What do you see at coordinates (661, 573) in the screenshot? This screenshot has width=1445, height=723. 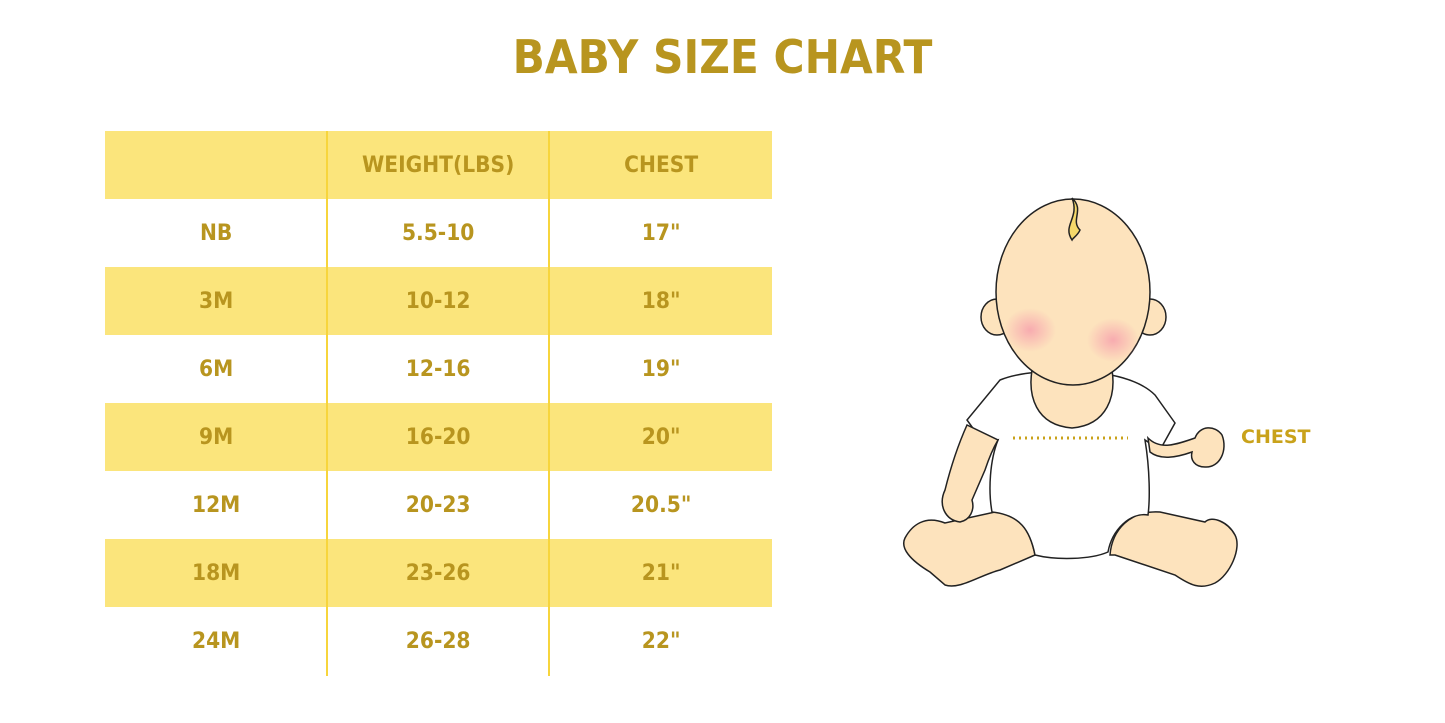 I see `chest-cell: 21"` at bounding box center [661, 573].